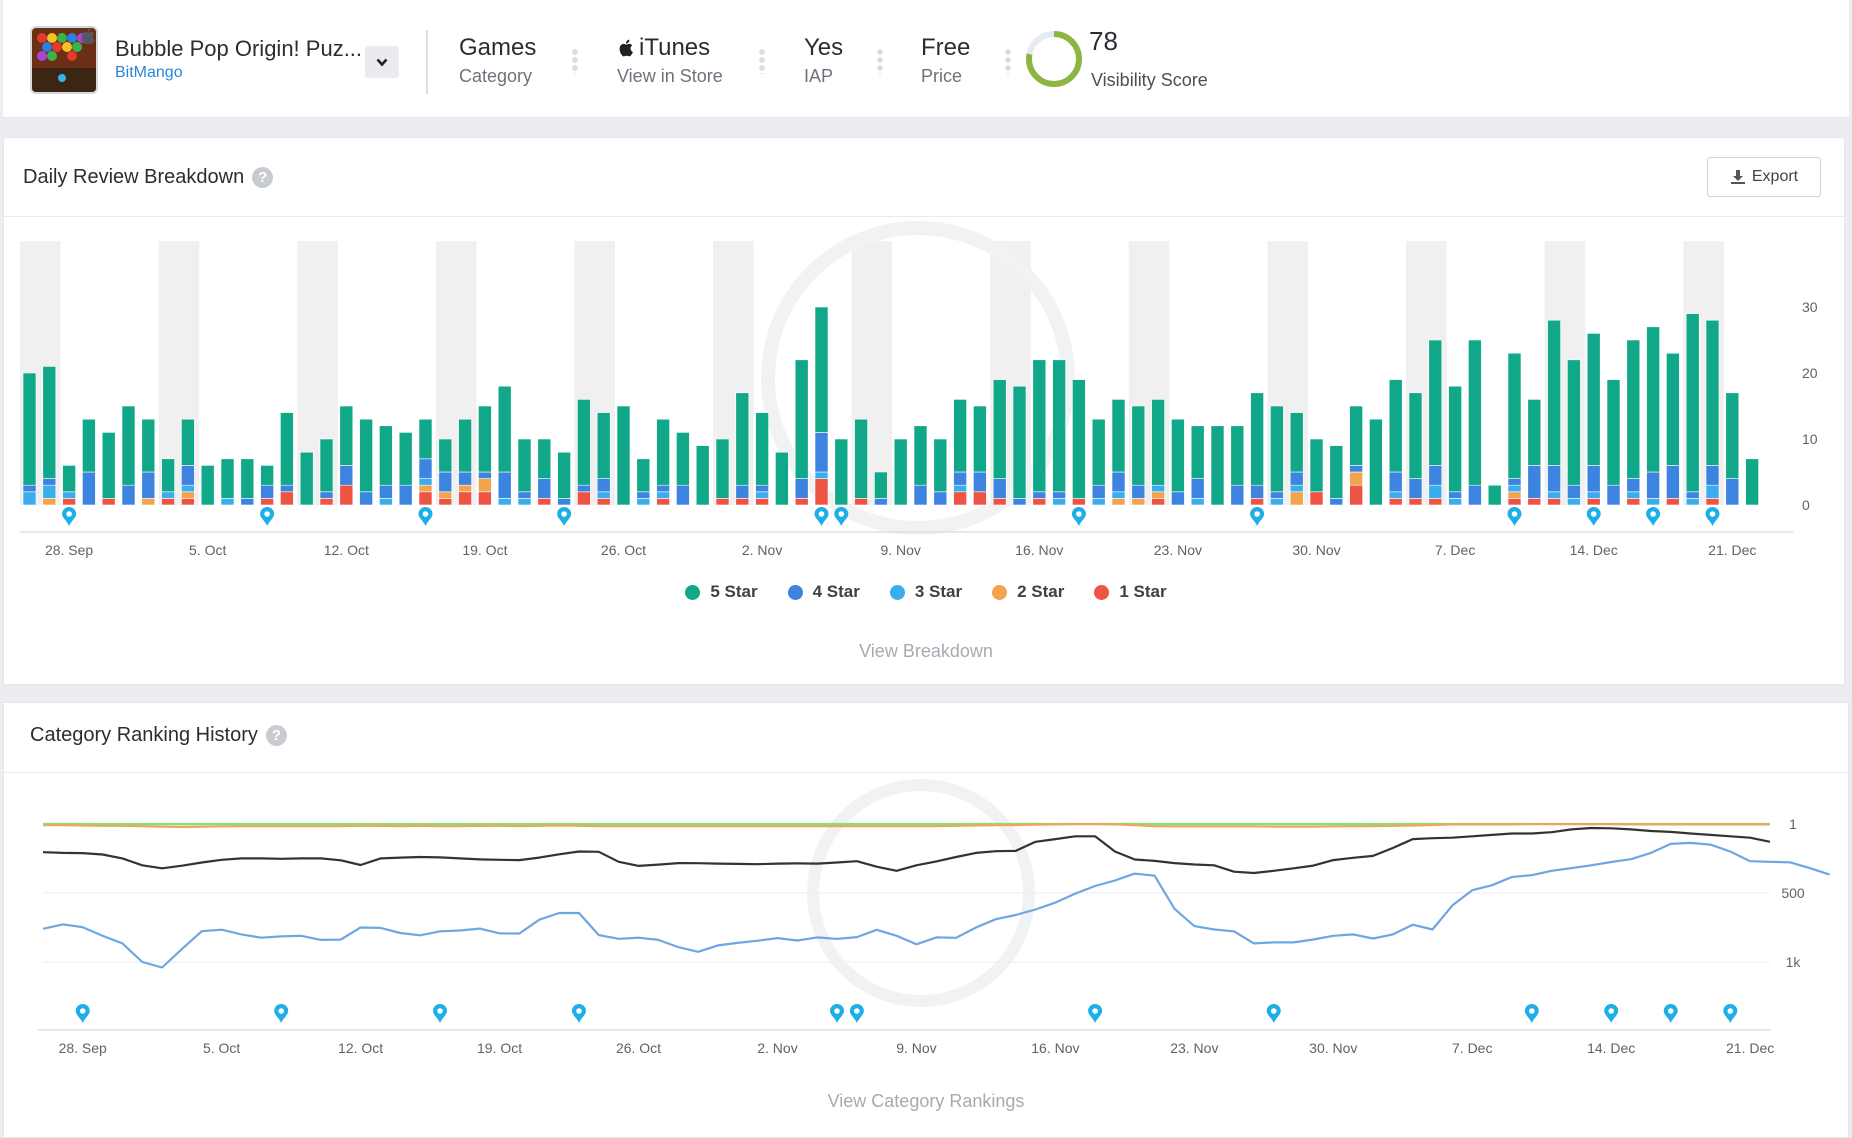 The width and height of the screenshot is (1852, 1138). I want to click on y-tick-label: 1k, so click(1794, 962).